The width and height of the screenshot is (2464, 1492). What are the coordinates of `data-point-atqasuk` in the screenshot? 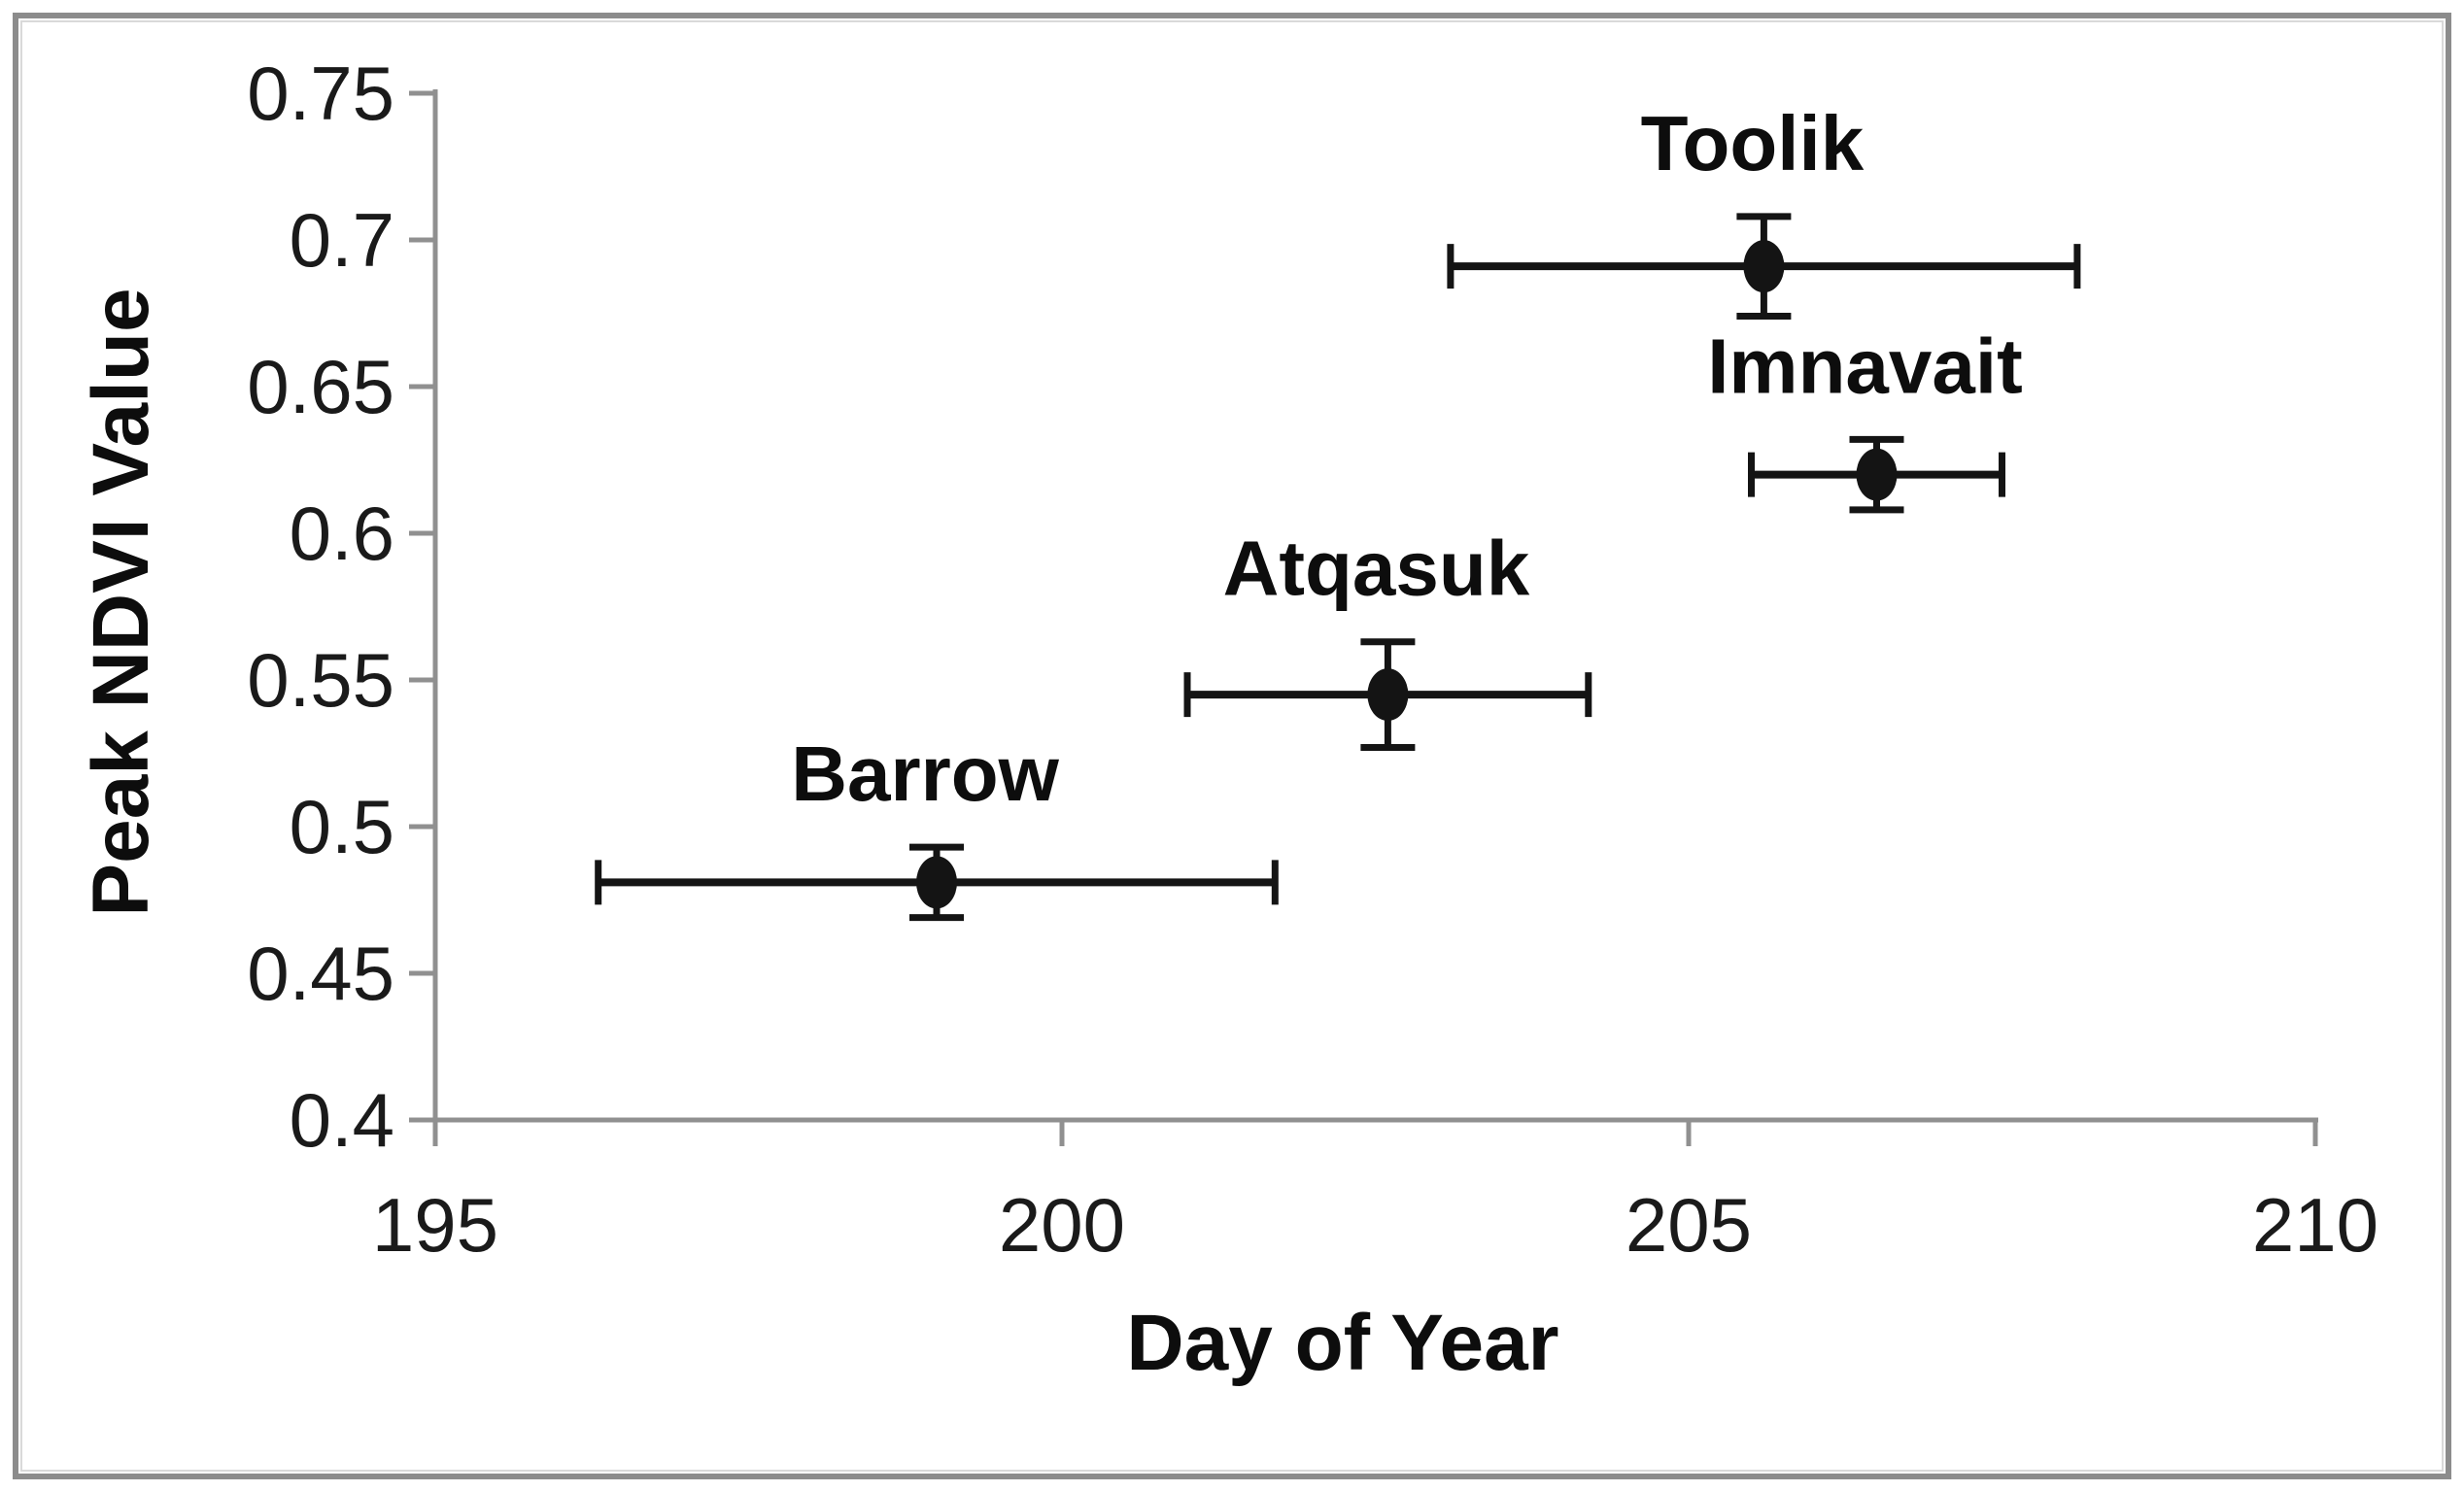 It's located at (1387, 694).